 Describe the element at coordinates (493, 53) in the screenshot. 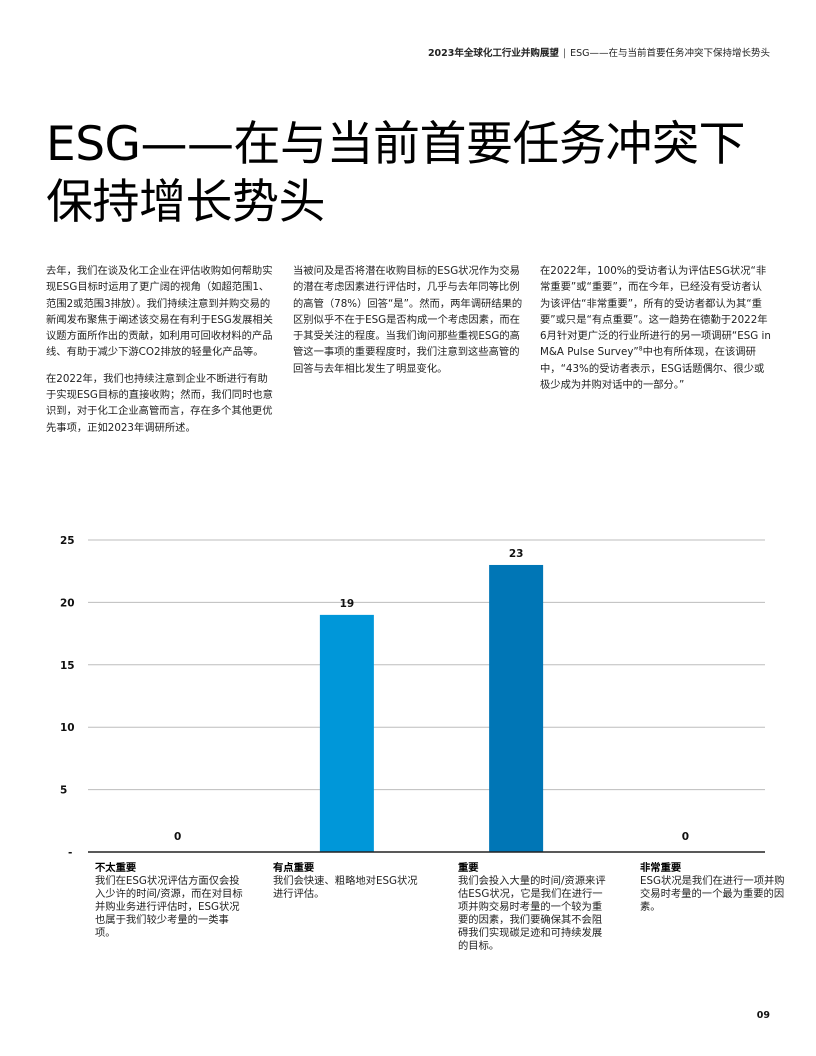

I see `header-report-name: 2023年全球化工行业并购展望` at that location.